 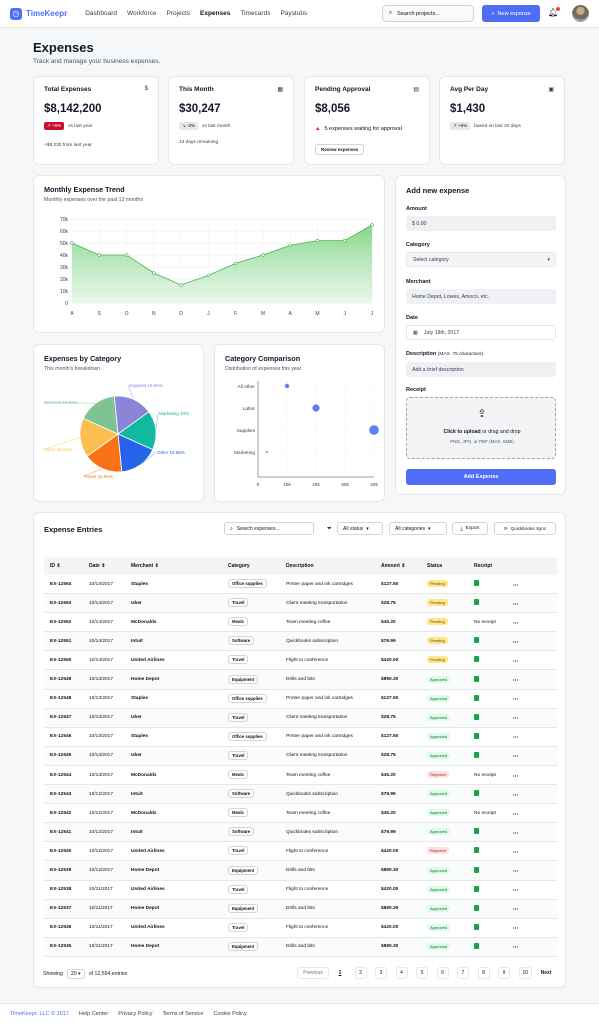 What do you see at coordinates (135, 1014) in the screenshot?
I see `footer-link-privacy-policy: Privacy Policy` at bounding box center [135, 1014].